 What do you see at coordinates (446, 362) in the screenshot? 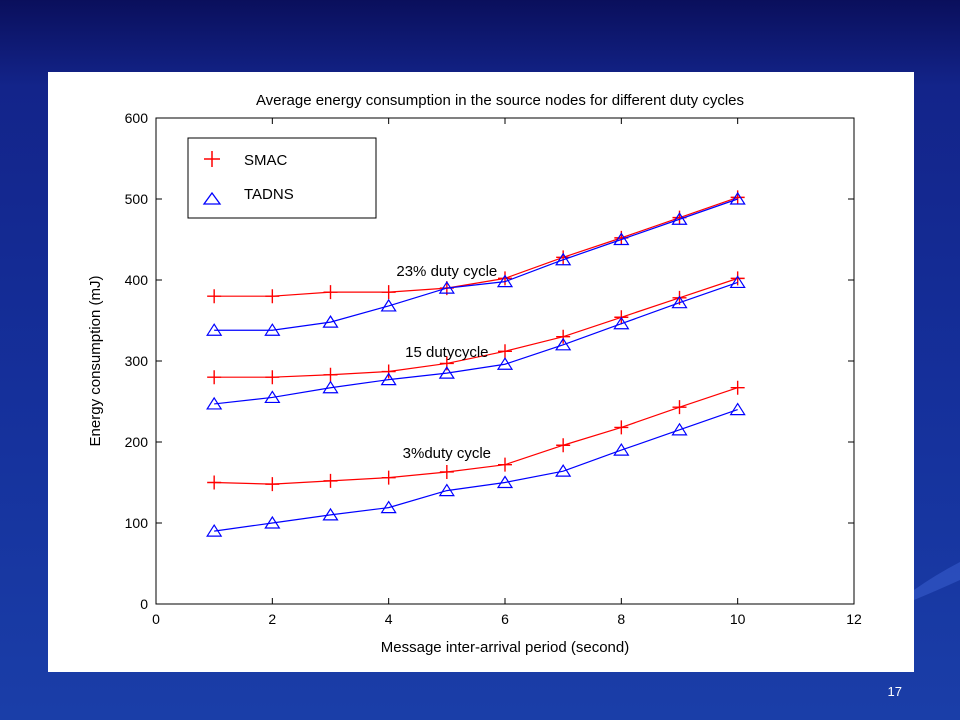
I see `annotation-layer: 23% duty cycle 15 dutycycle 3%duty cycle` at bounding box center [446, 362].